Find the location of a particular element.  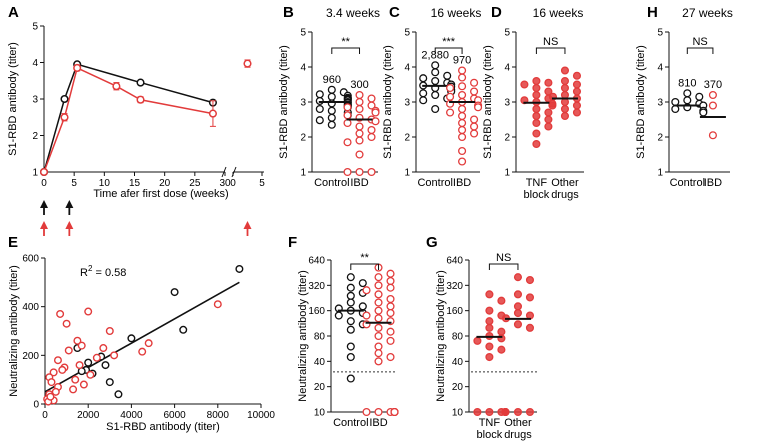

panel-e-x-tick-label: 4000 is located at coordinates (131, 415).